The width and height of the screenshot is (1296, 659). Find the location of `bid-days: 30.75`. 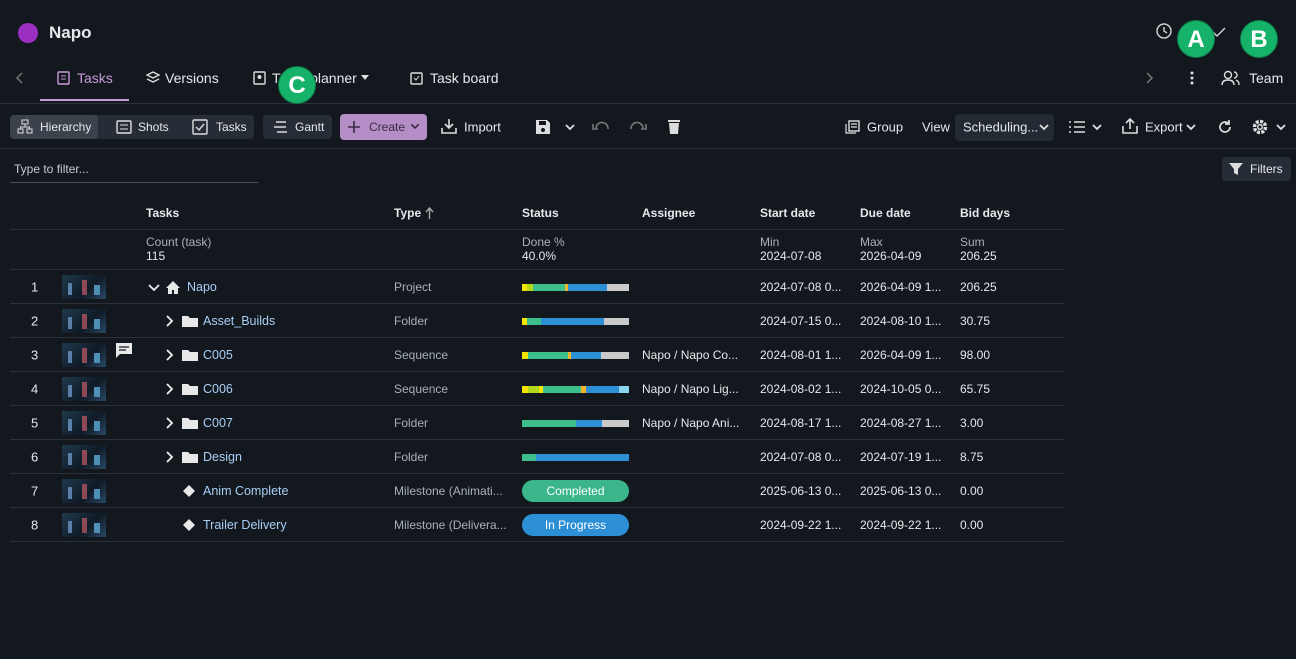

bid-days: 30.75 is located at coordinates (975, 321).